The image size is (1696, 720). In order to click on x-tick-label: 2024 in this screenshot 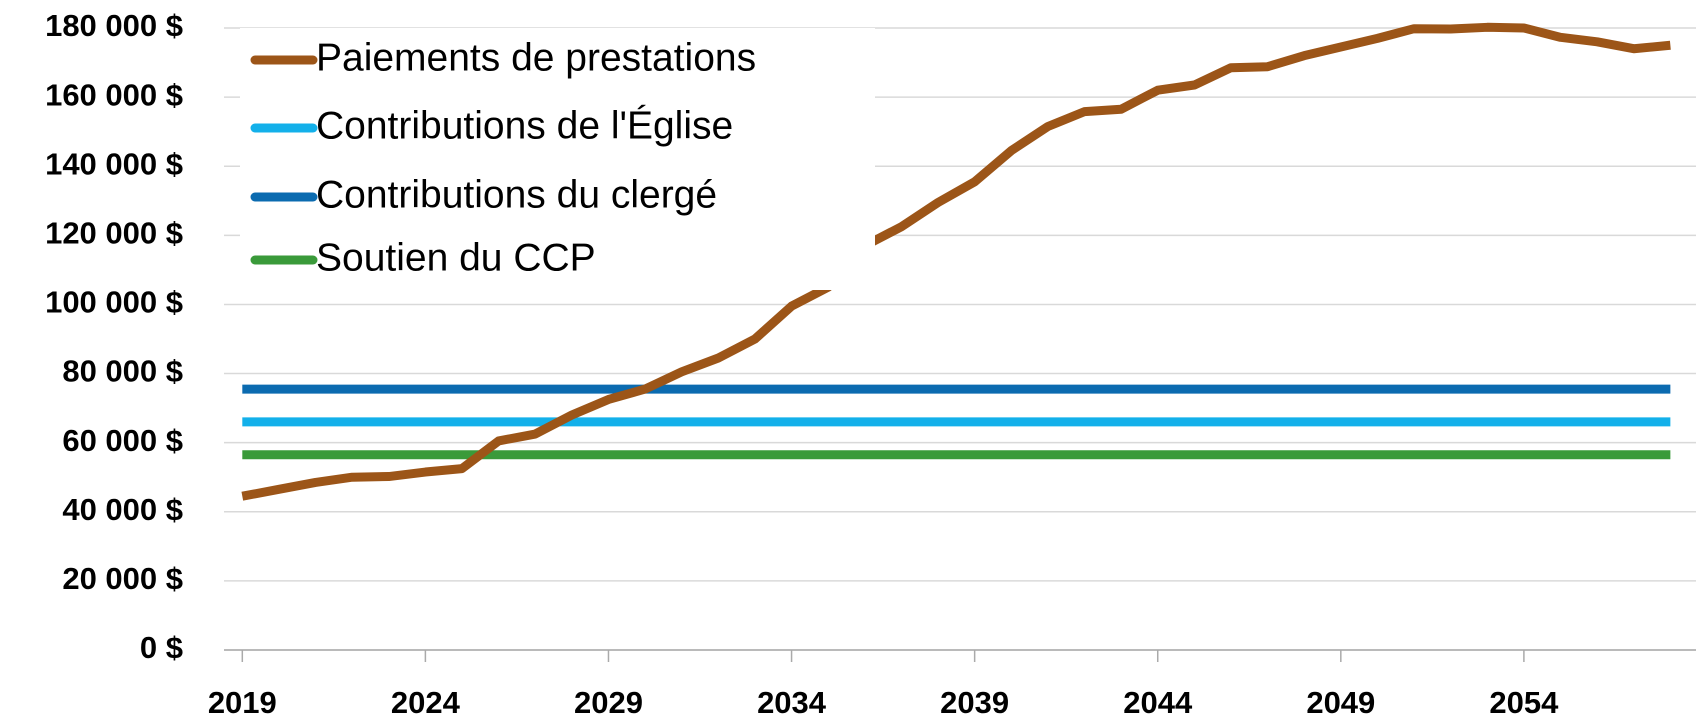, I will do `click(426, 702)`.